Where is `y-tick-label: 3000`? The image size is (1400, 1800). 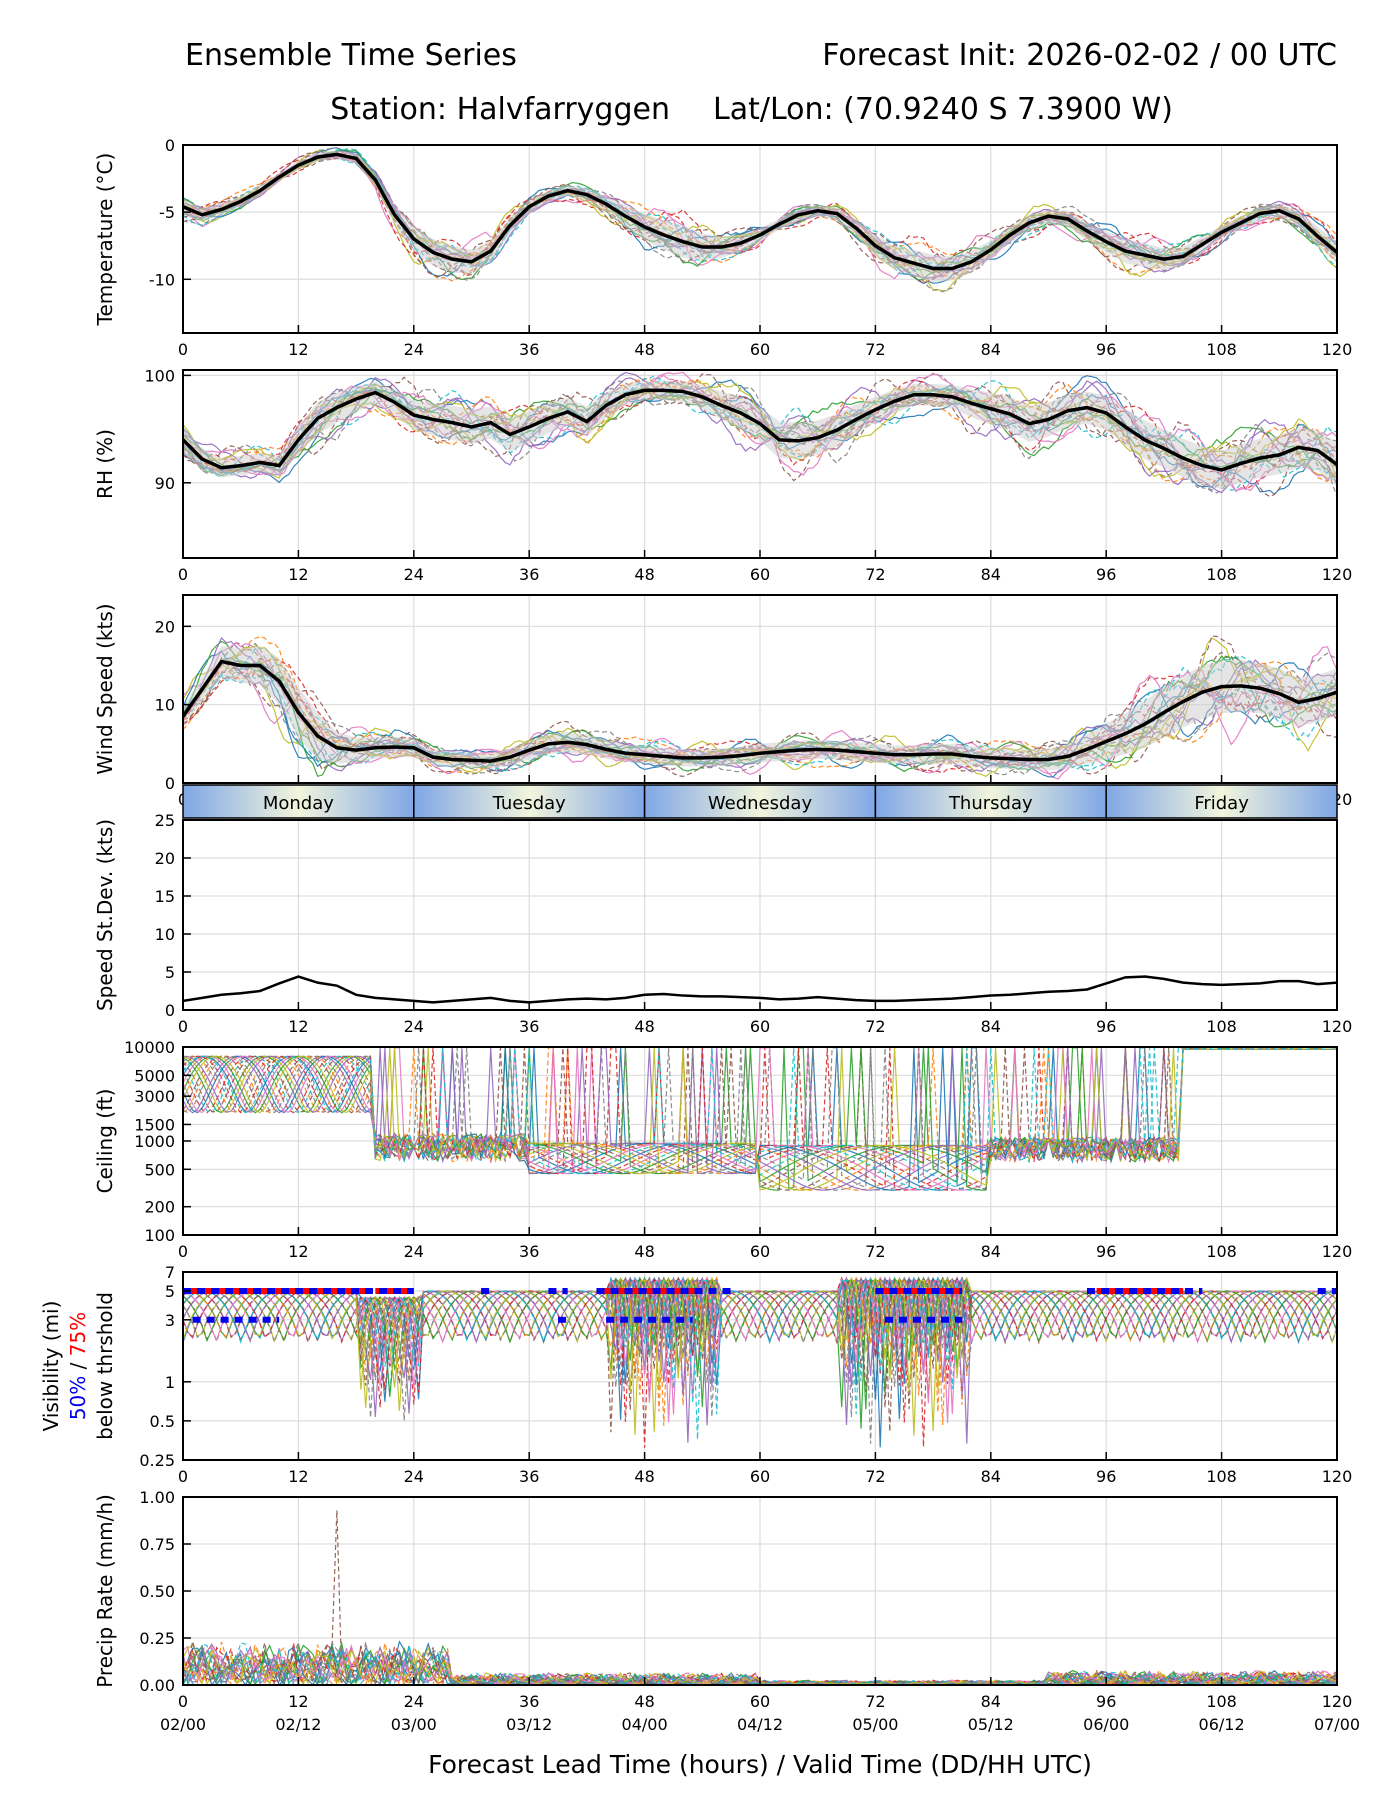
y-tick-label: 3000 is located at coordinates (154, 1096).